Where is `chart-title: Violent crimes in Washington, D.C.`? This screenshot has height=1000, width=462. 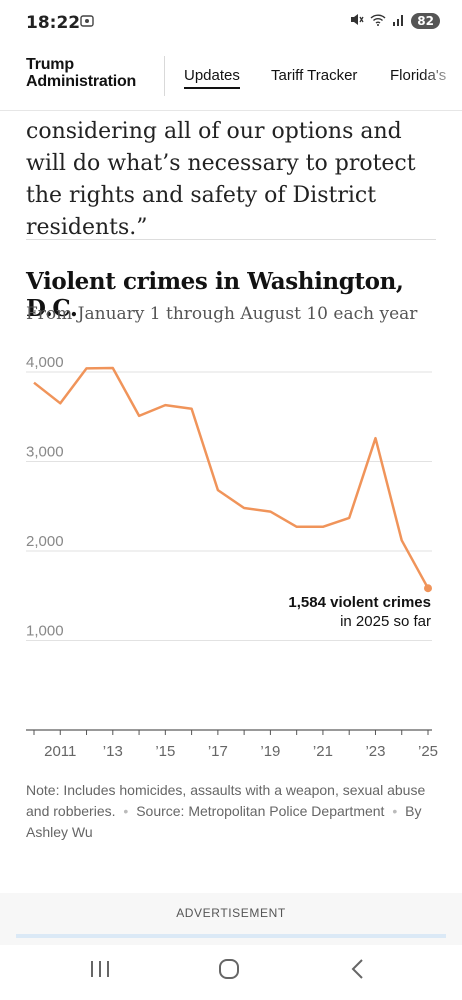
chart-title: Violent crimes in Washington, D.C. is located at coordinates (215, 295).